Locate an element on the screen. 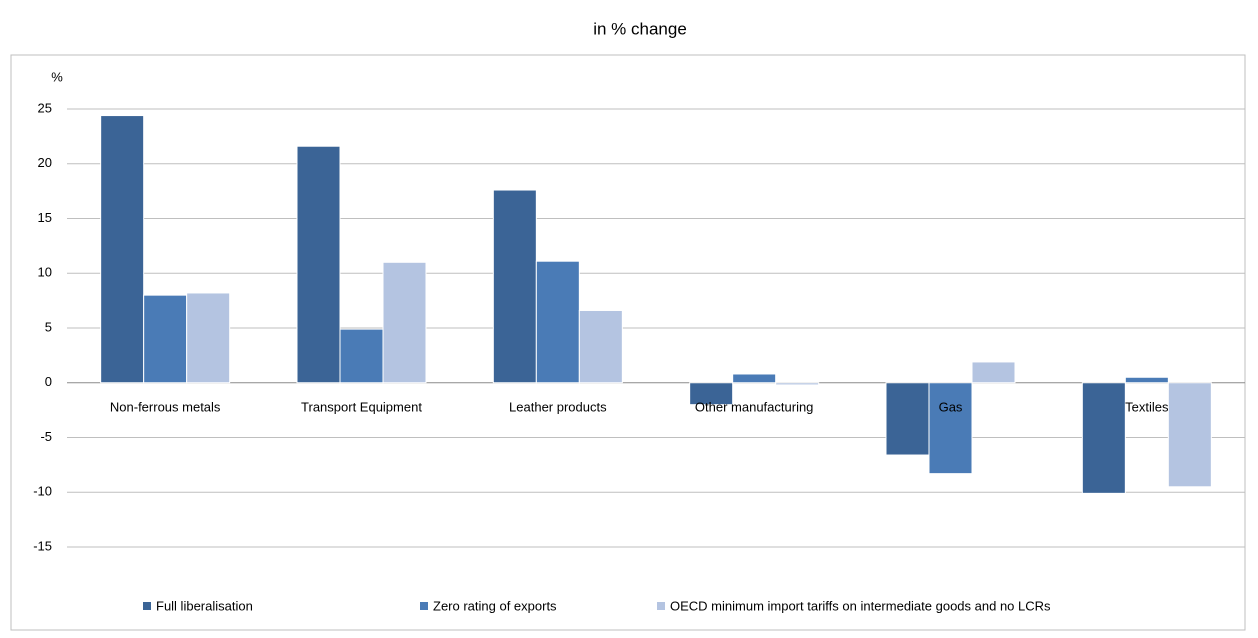  legend-label: Full liberalisation is located at coordinates (204, 605).